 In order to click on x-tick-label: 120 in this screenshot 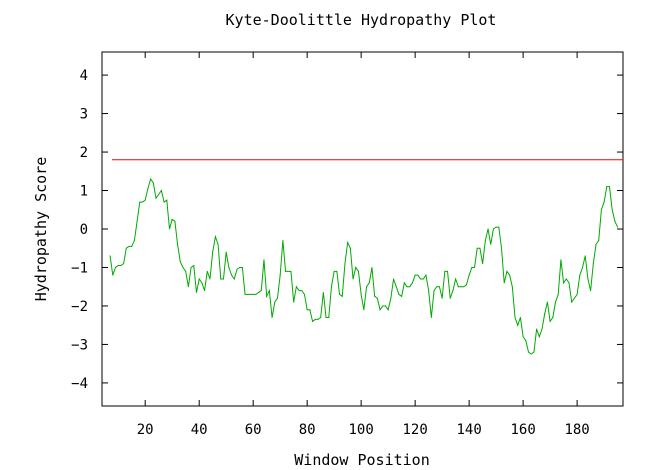, I will do `click(414, 430)`.